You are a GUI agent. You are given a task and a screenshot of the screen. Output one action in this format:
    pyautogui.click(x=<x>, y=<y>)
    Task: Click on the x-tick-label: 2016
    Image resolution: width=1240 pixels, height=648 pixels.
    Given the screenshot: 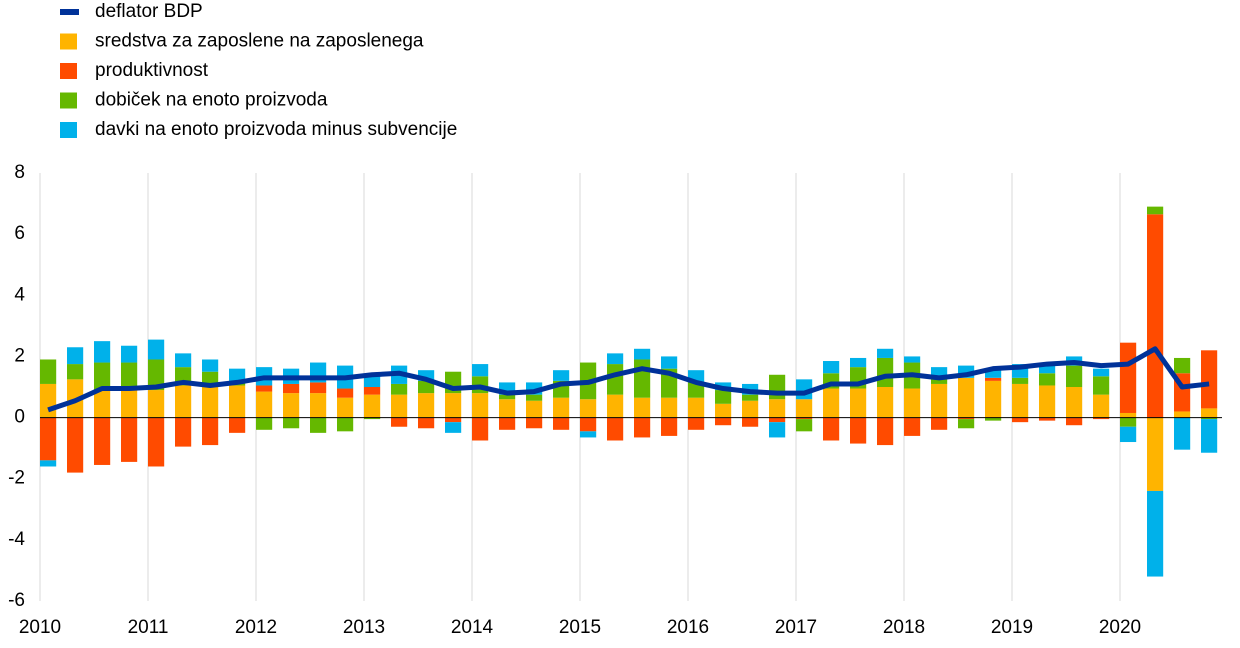 What is the action you would take?
    pyautogui.click(x=688, y=627)
    